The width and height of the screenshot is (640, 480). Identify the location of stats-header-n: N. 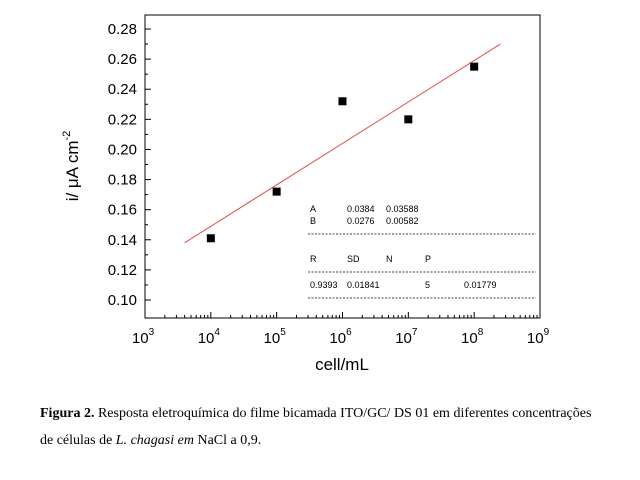
(389, 259).